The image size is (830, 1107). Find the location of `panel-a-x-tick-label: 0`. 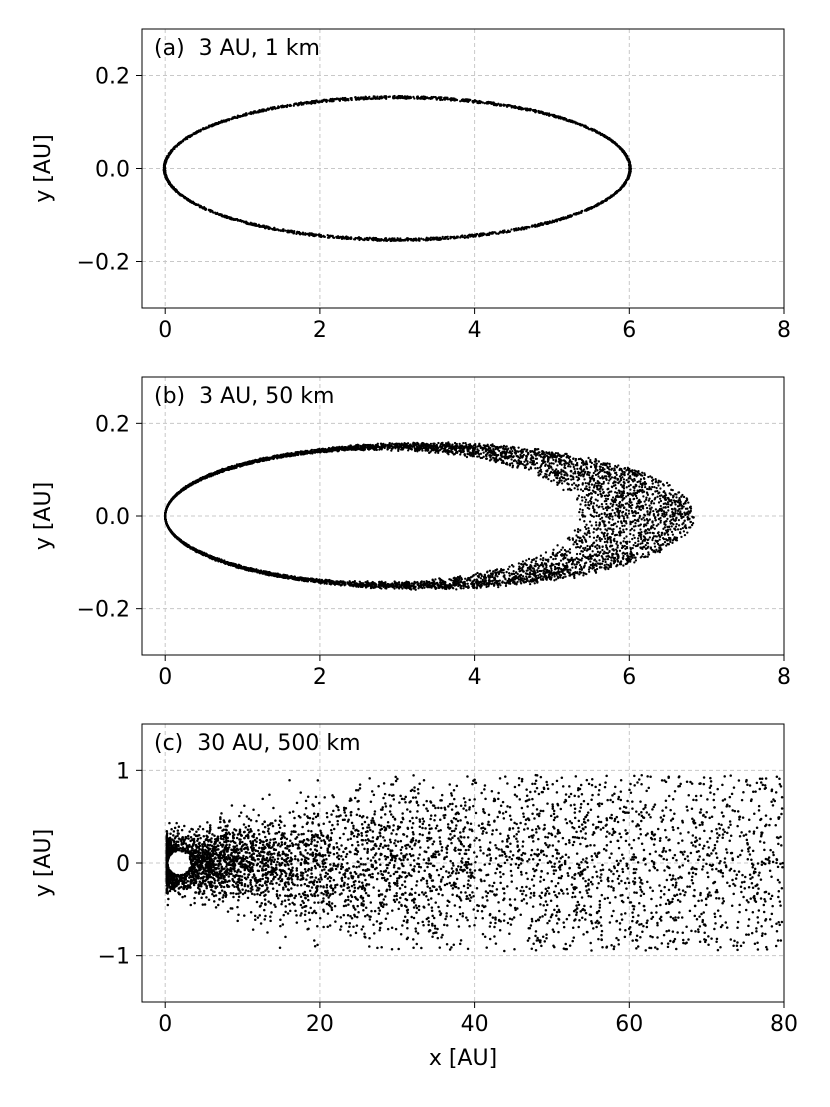

panel-a-x-tick-label: 0 is located at coordinates (165, 330).